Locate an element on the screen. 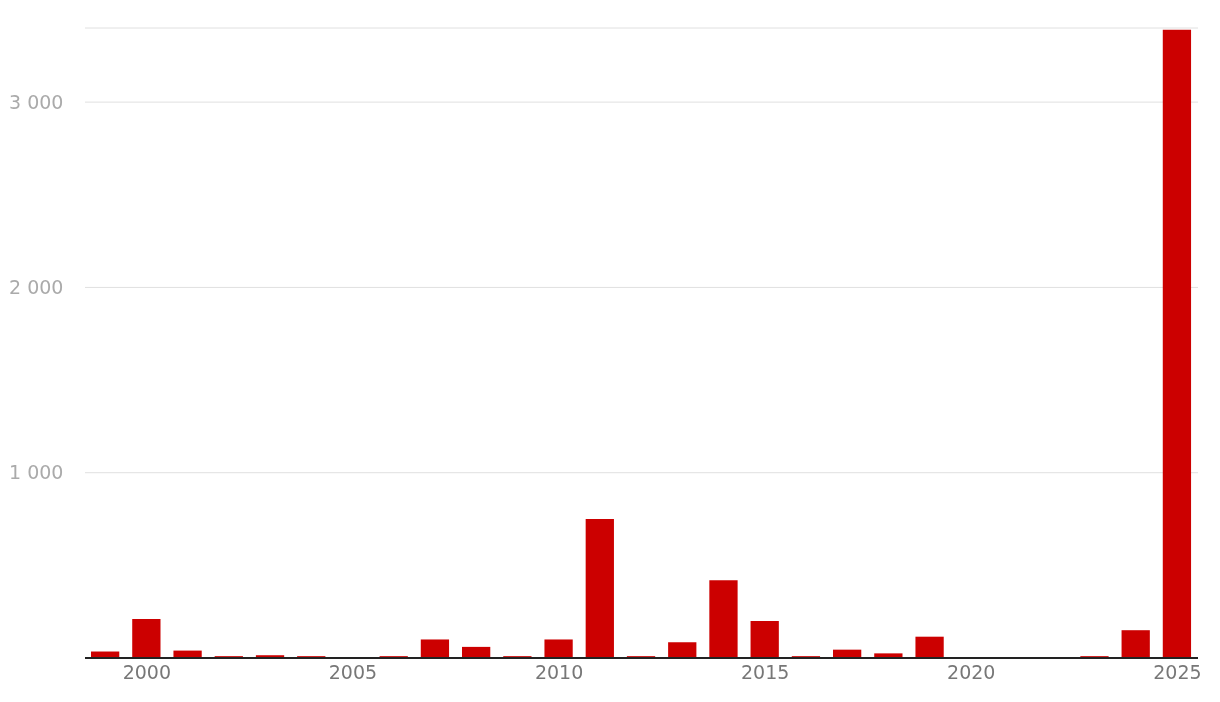 The height and width of the screenshot is (702, 1220). x-tick-label: 2015 is located at coordinates (765, 672).